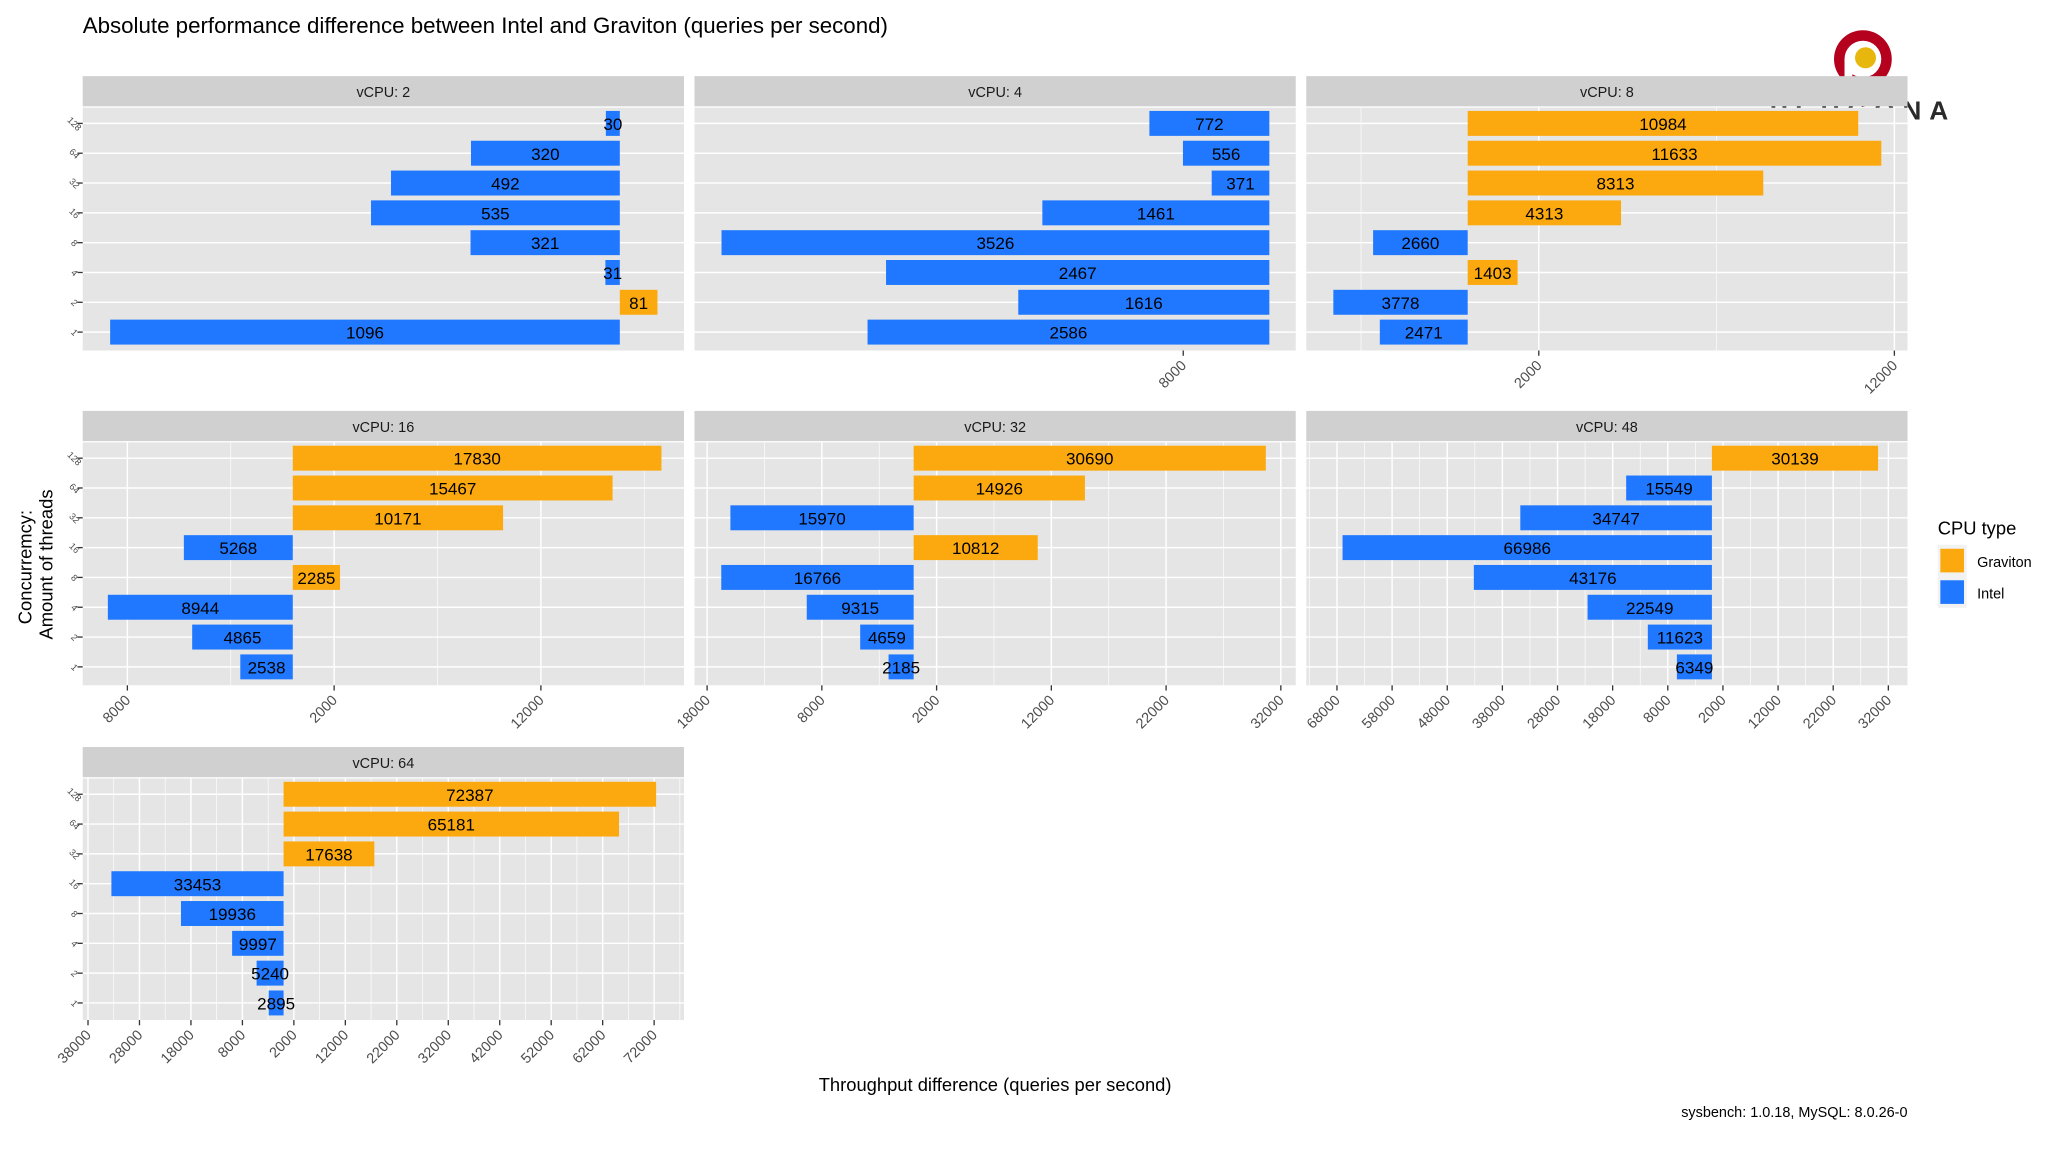  Describe the element at coordinates (638, 303) in the screenshot. I see `bar-value-label: 81` at that location.